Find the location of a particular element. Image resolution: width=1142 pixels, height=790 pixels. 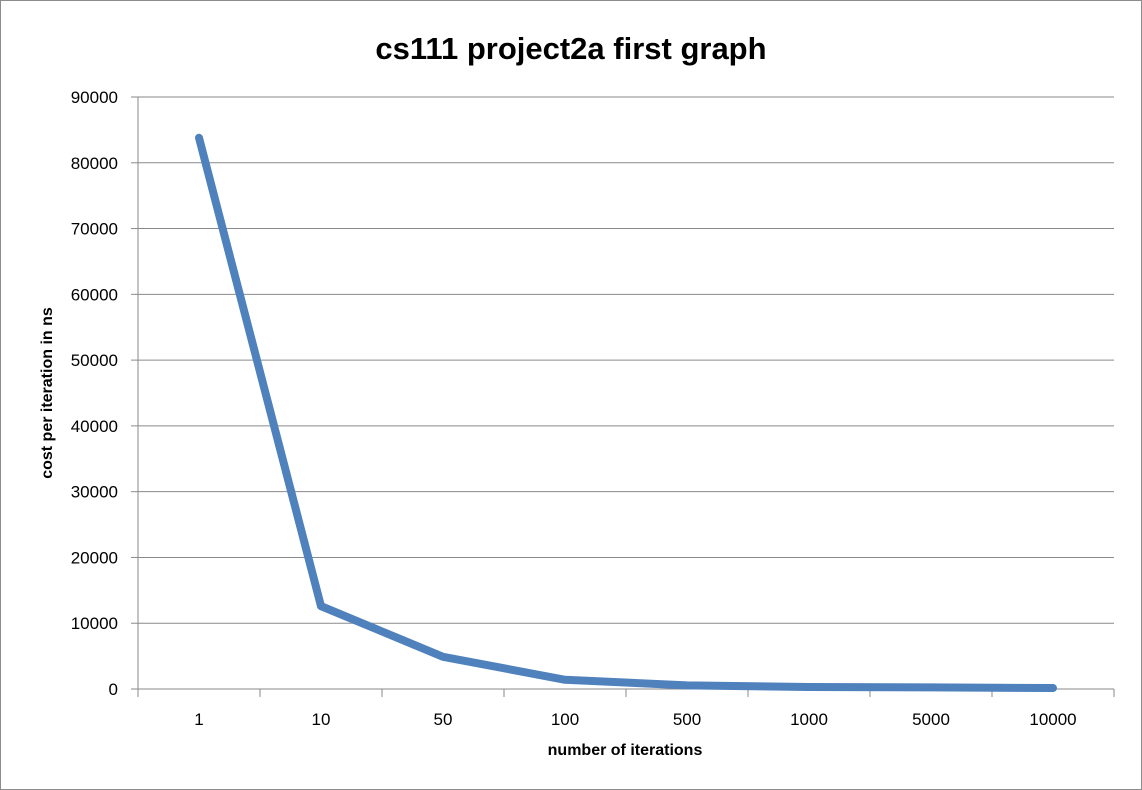

y-tick-label: 70000 is located at coordinates (94, 229).